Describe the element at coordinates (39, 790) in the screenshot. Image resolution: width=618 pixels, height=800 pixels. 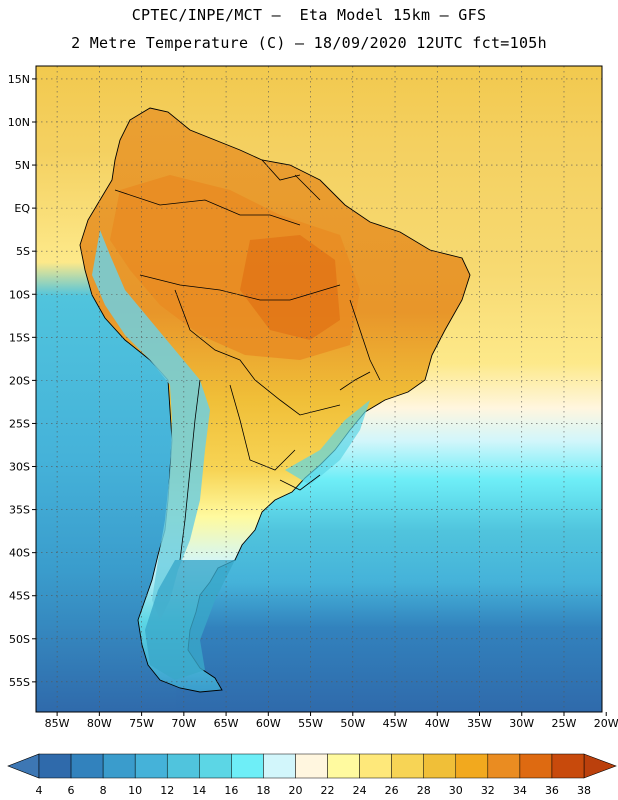
I see `colorbar-label: 4` at that location.